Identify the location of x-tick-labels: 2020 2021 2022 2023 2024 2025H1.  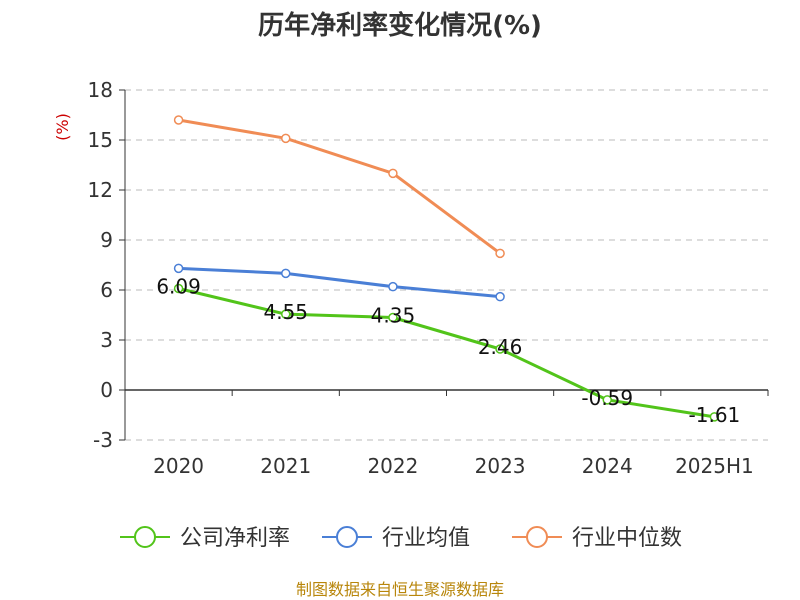
(453, 466).